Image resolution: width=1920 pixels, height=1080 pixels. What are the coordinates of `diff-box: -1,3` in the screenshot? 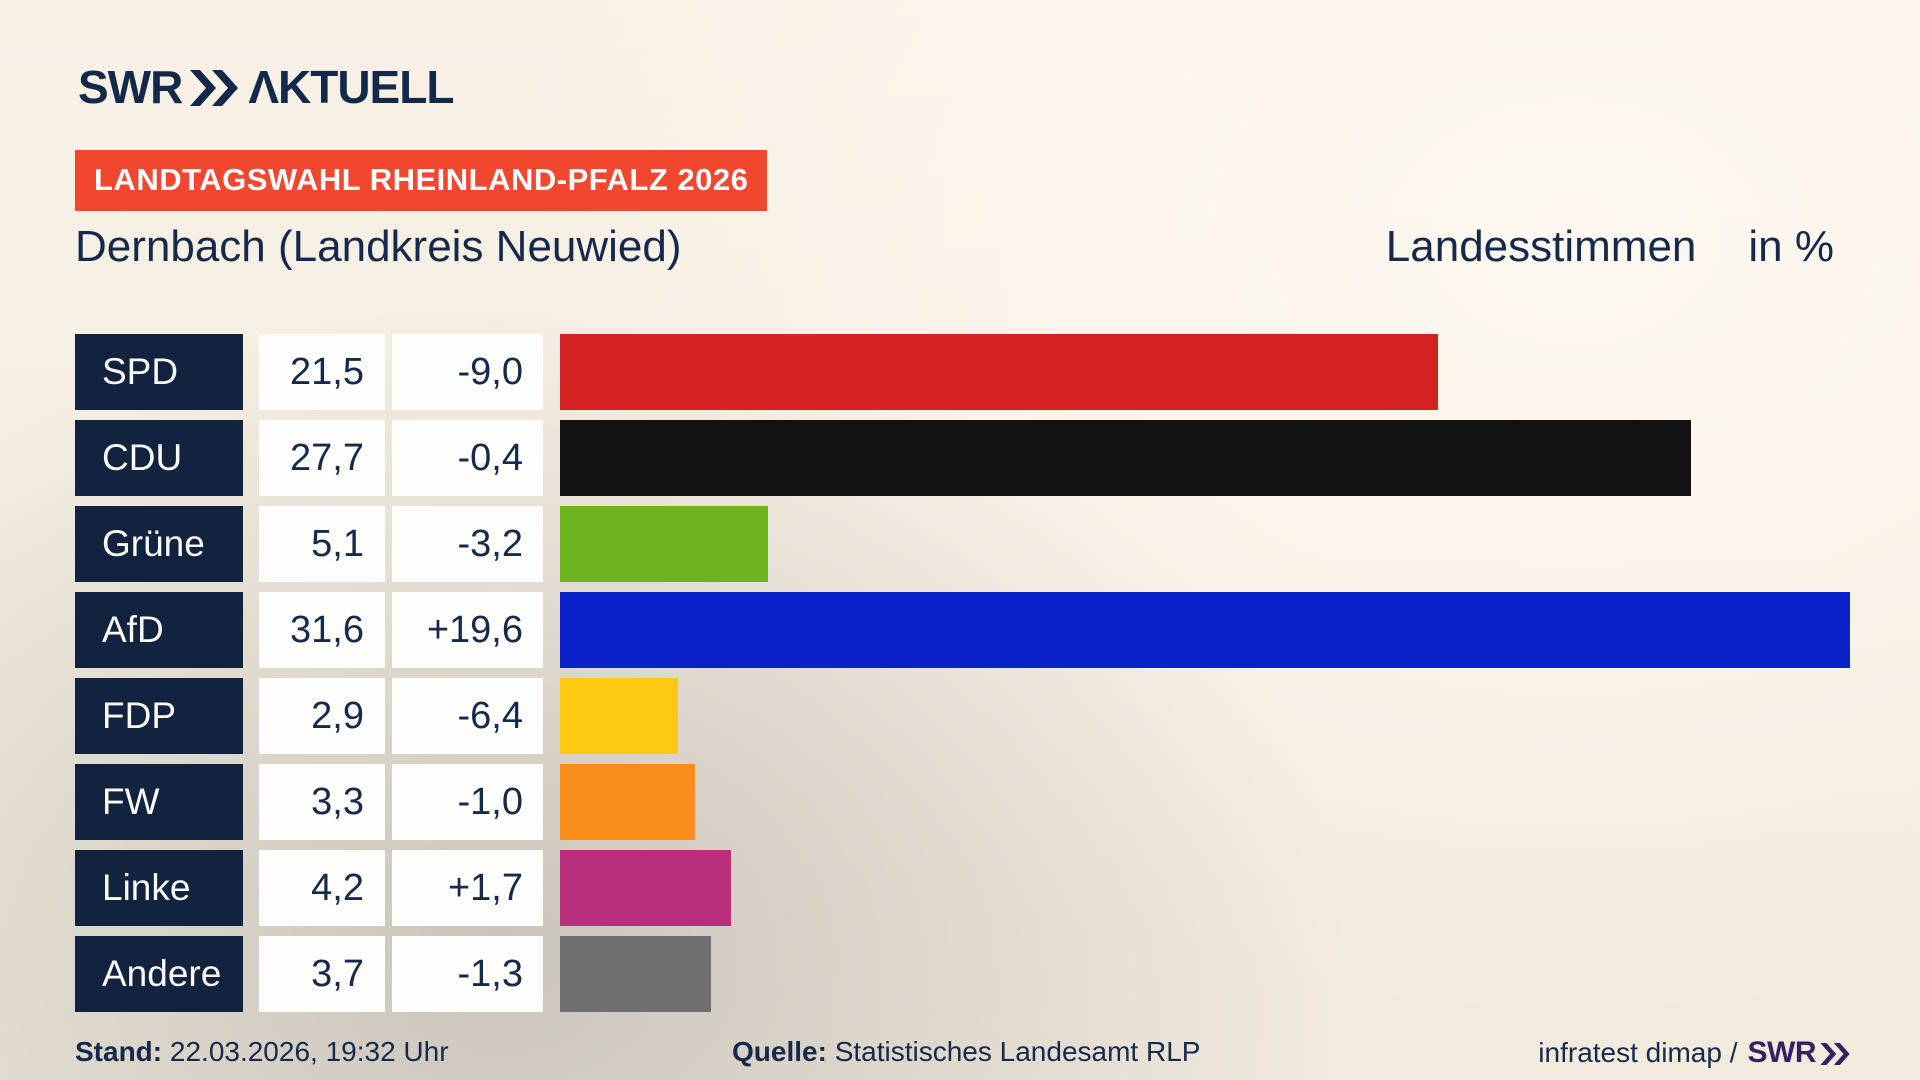 It's located at (467, 974).